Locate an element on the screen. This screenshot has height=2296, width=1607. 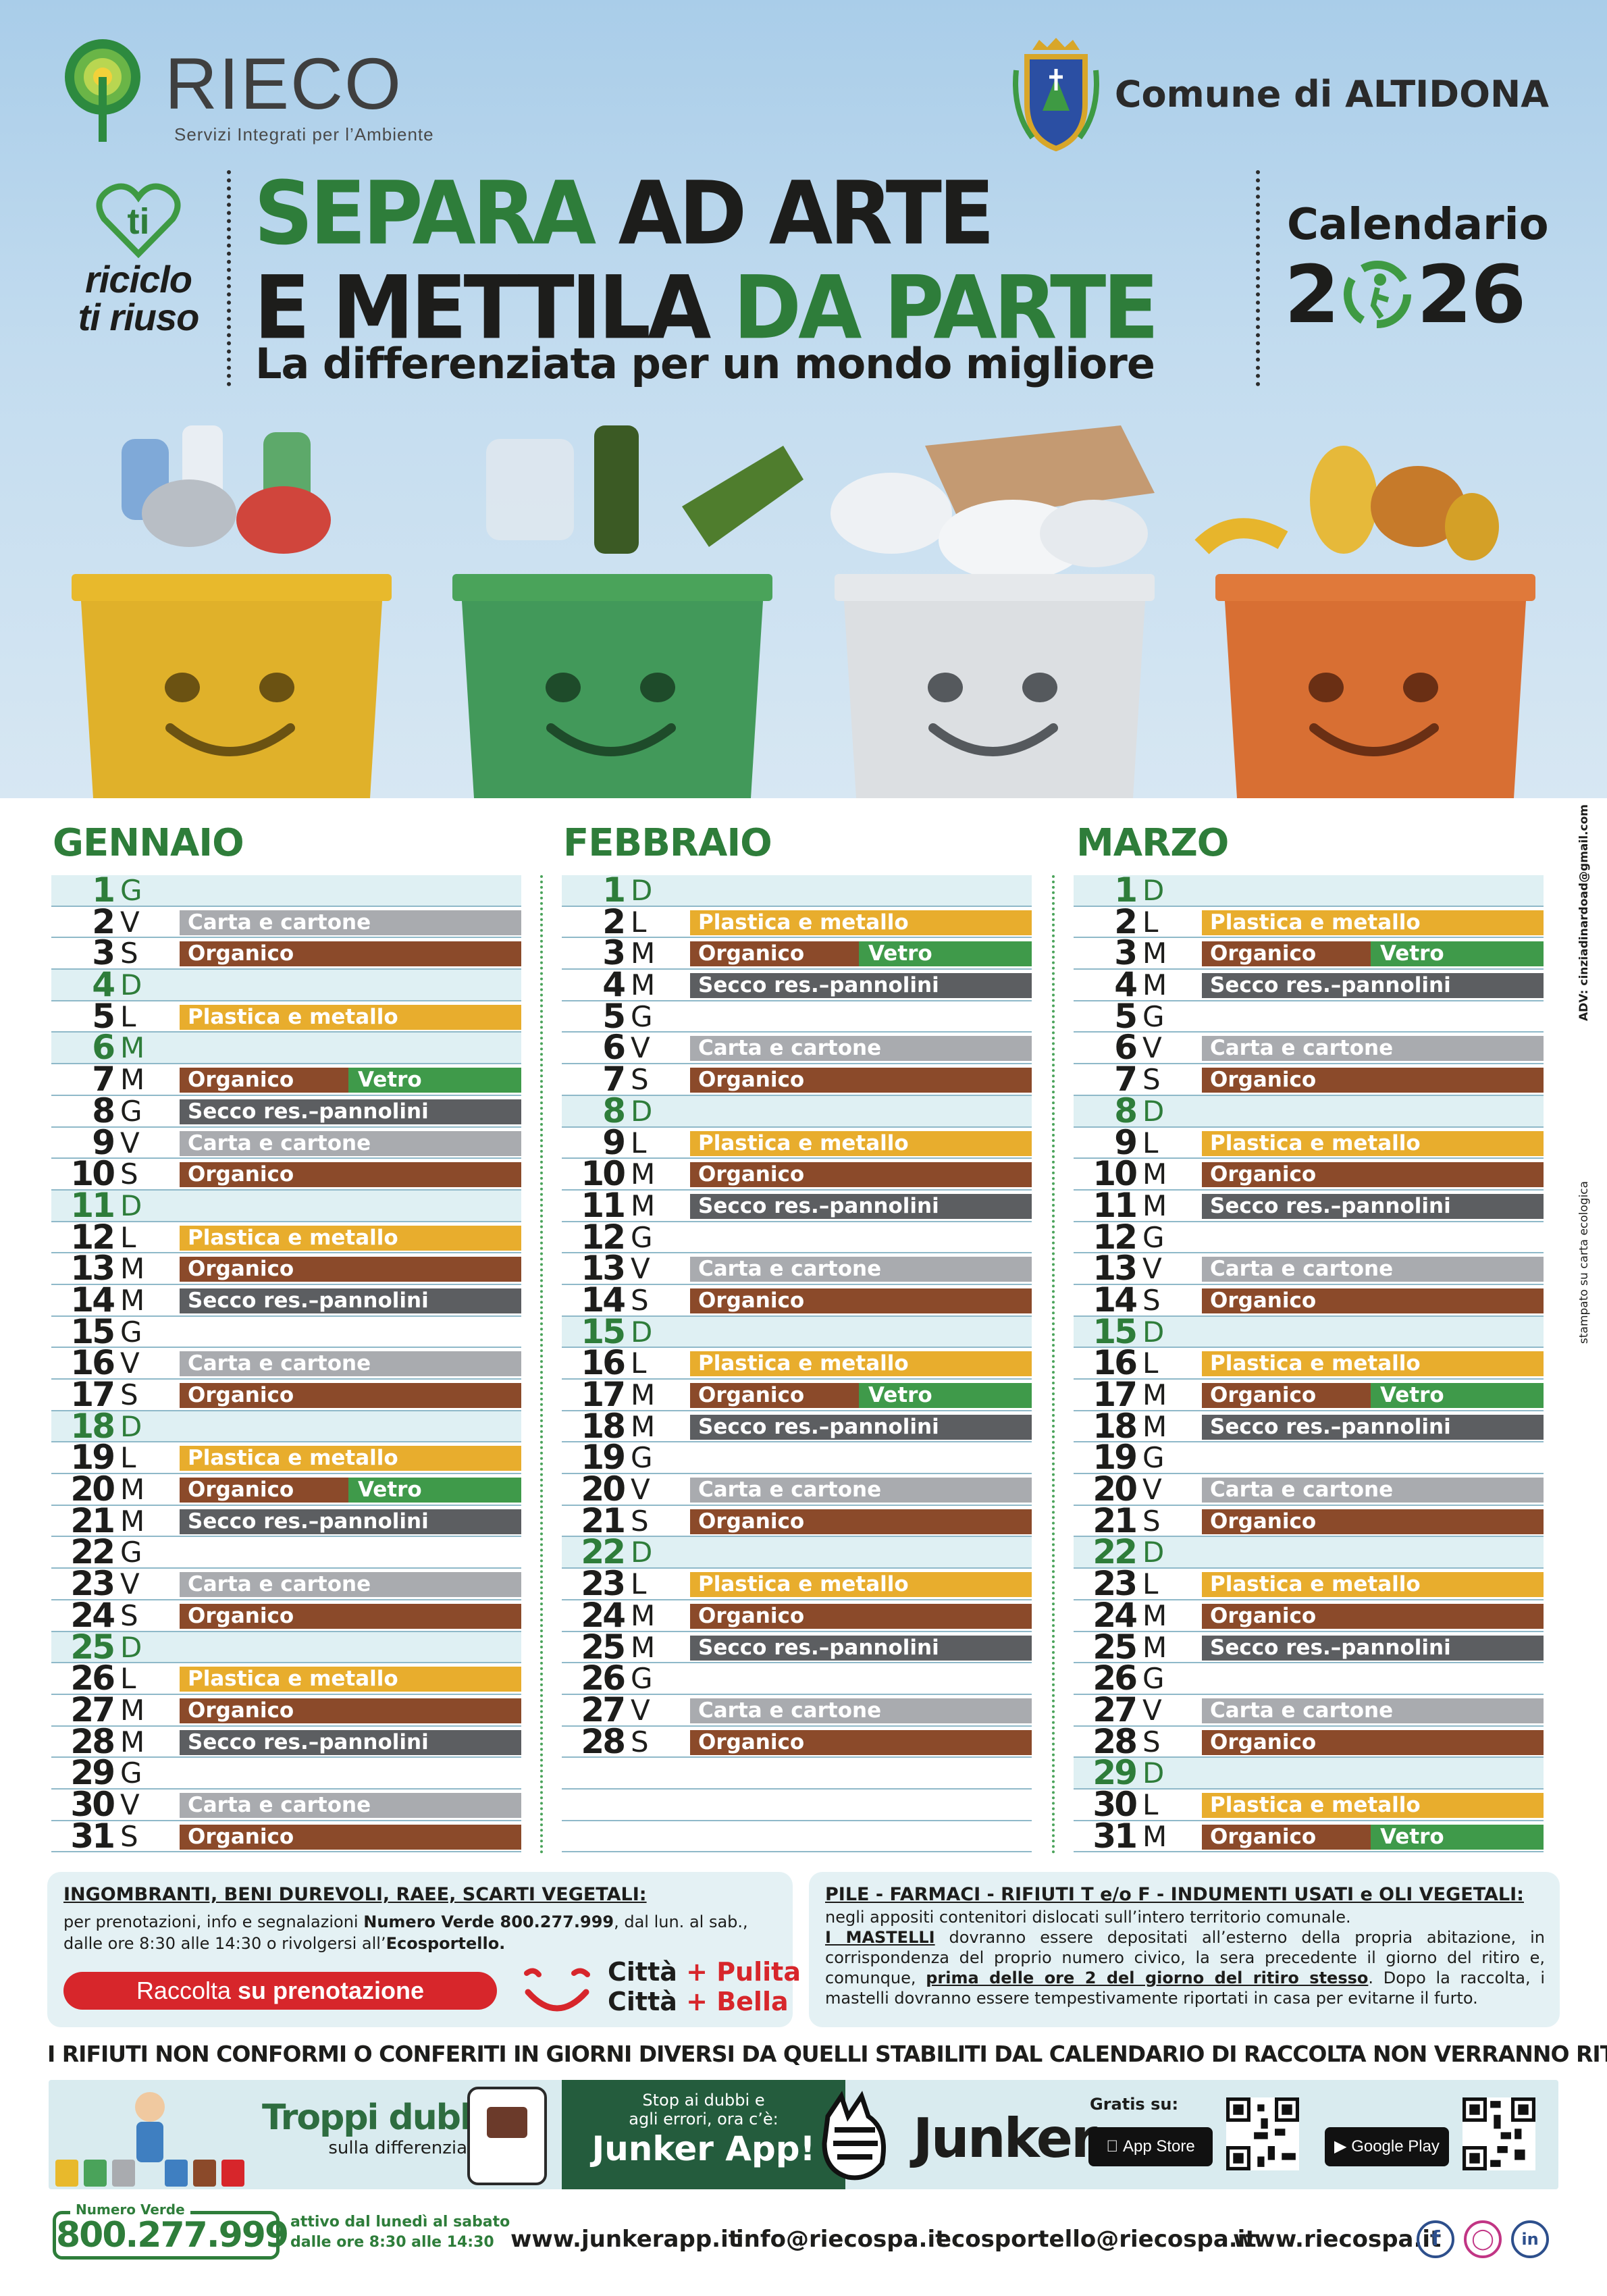
facebook-icon: f is located at coordinates (1436, 2239).